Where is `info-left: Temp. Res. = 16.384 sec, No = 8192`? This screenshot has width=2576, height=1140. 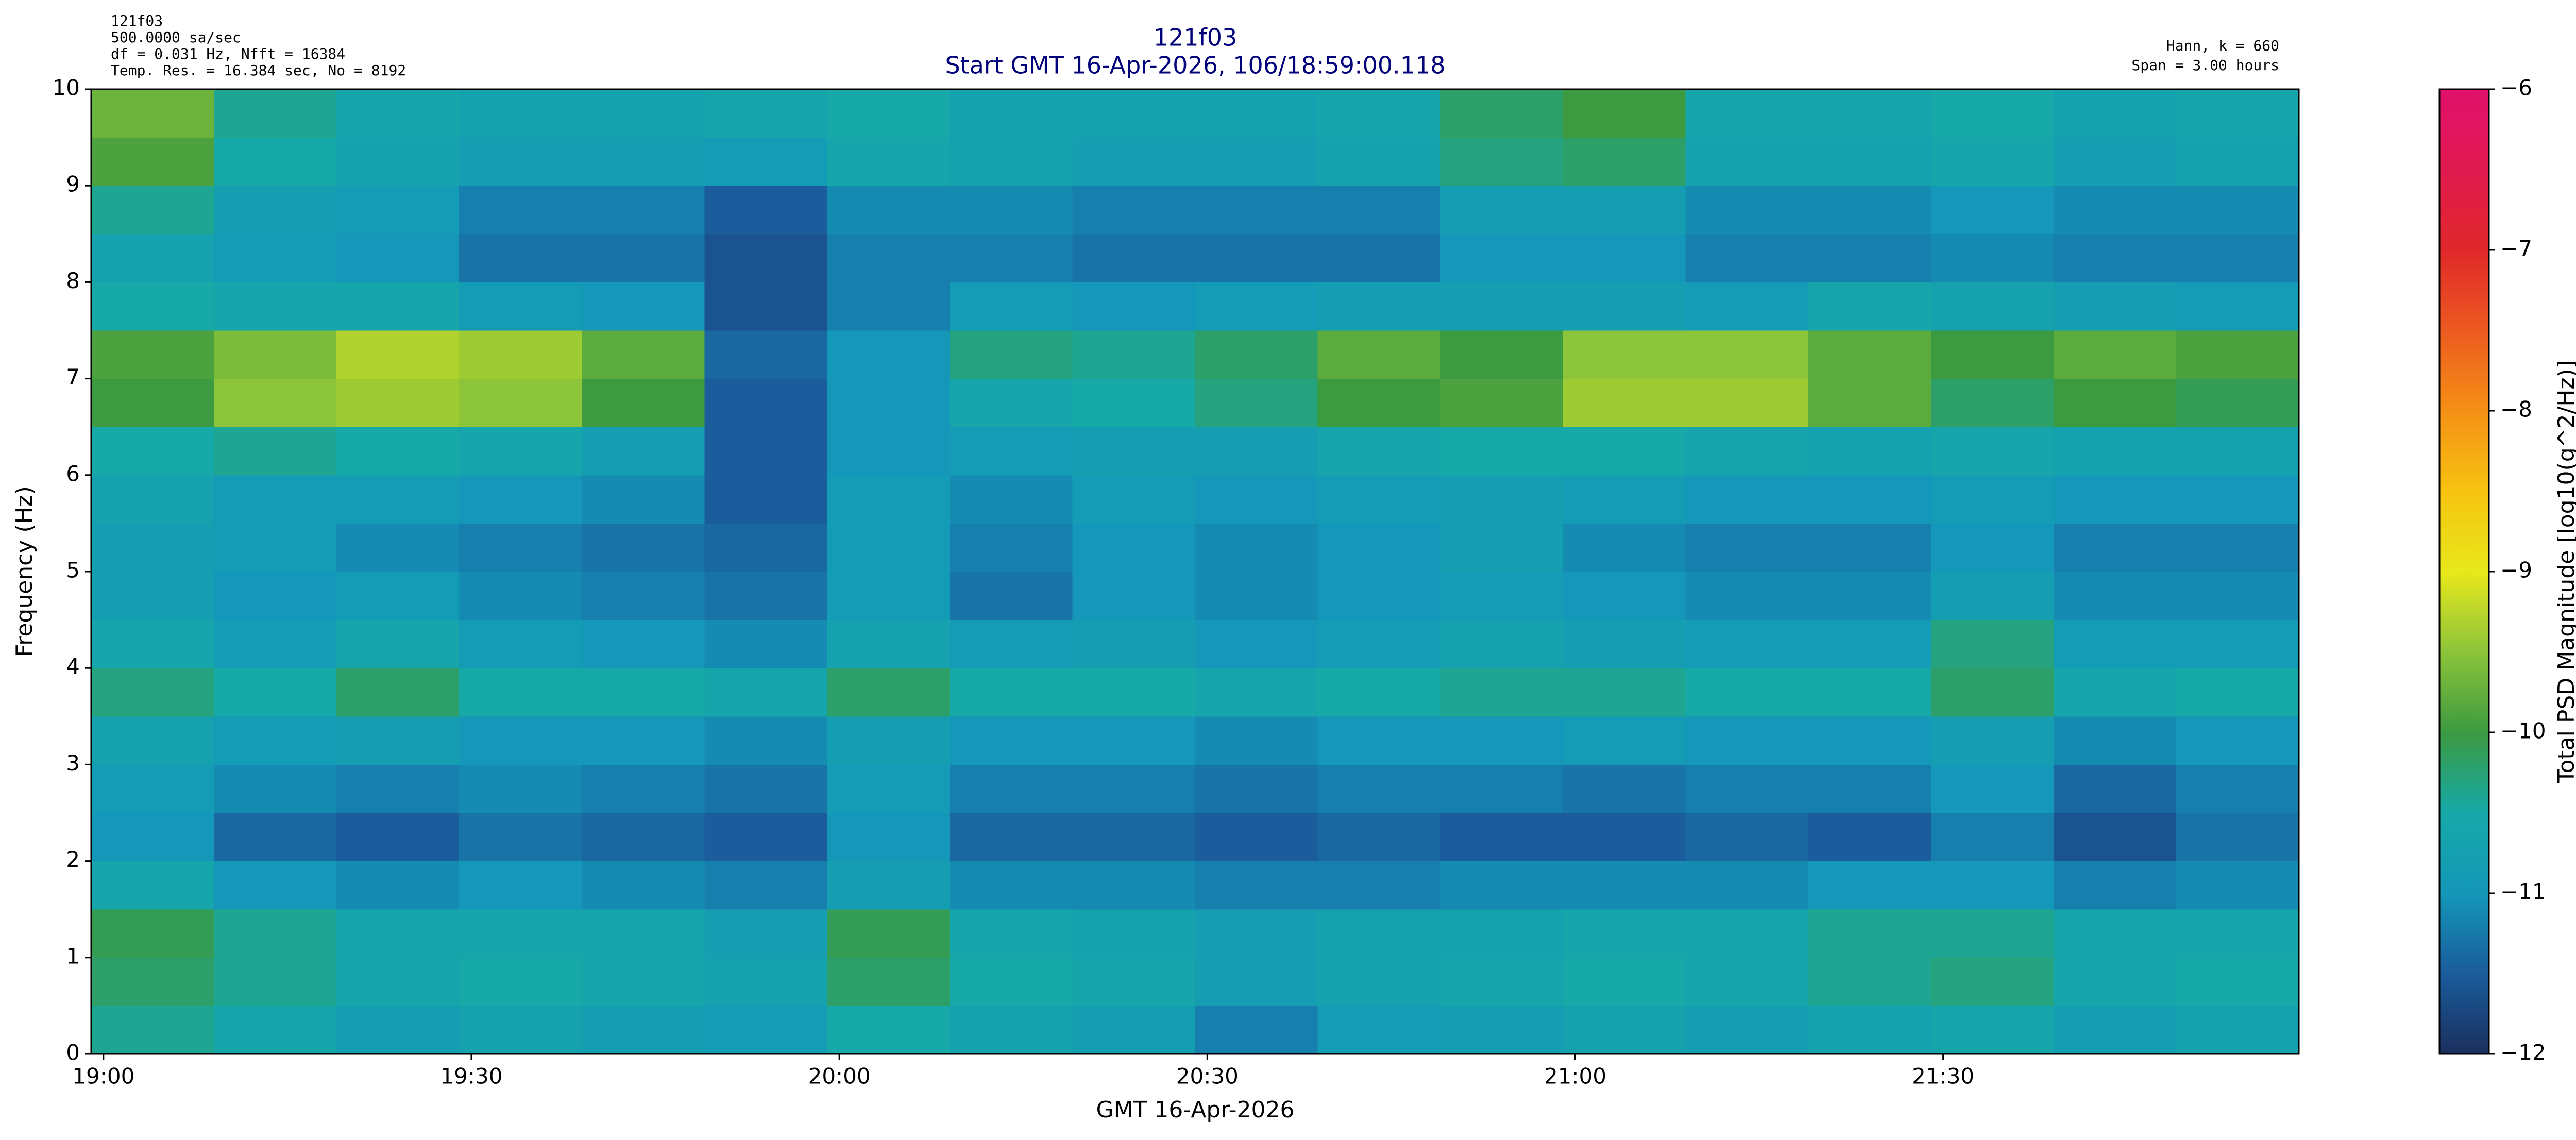 info-left: Temp. Res. = 16.384 sec, No = 8192 is located at coordinates (258, 70).